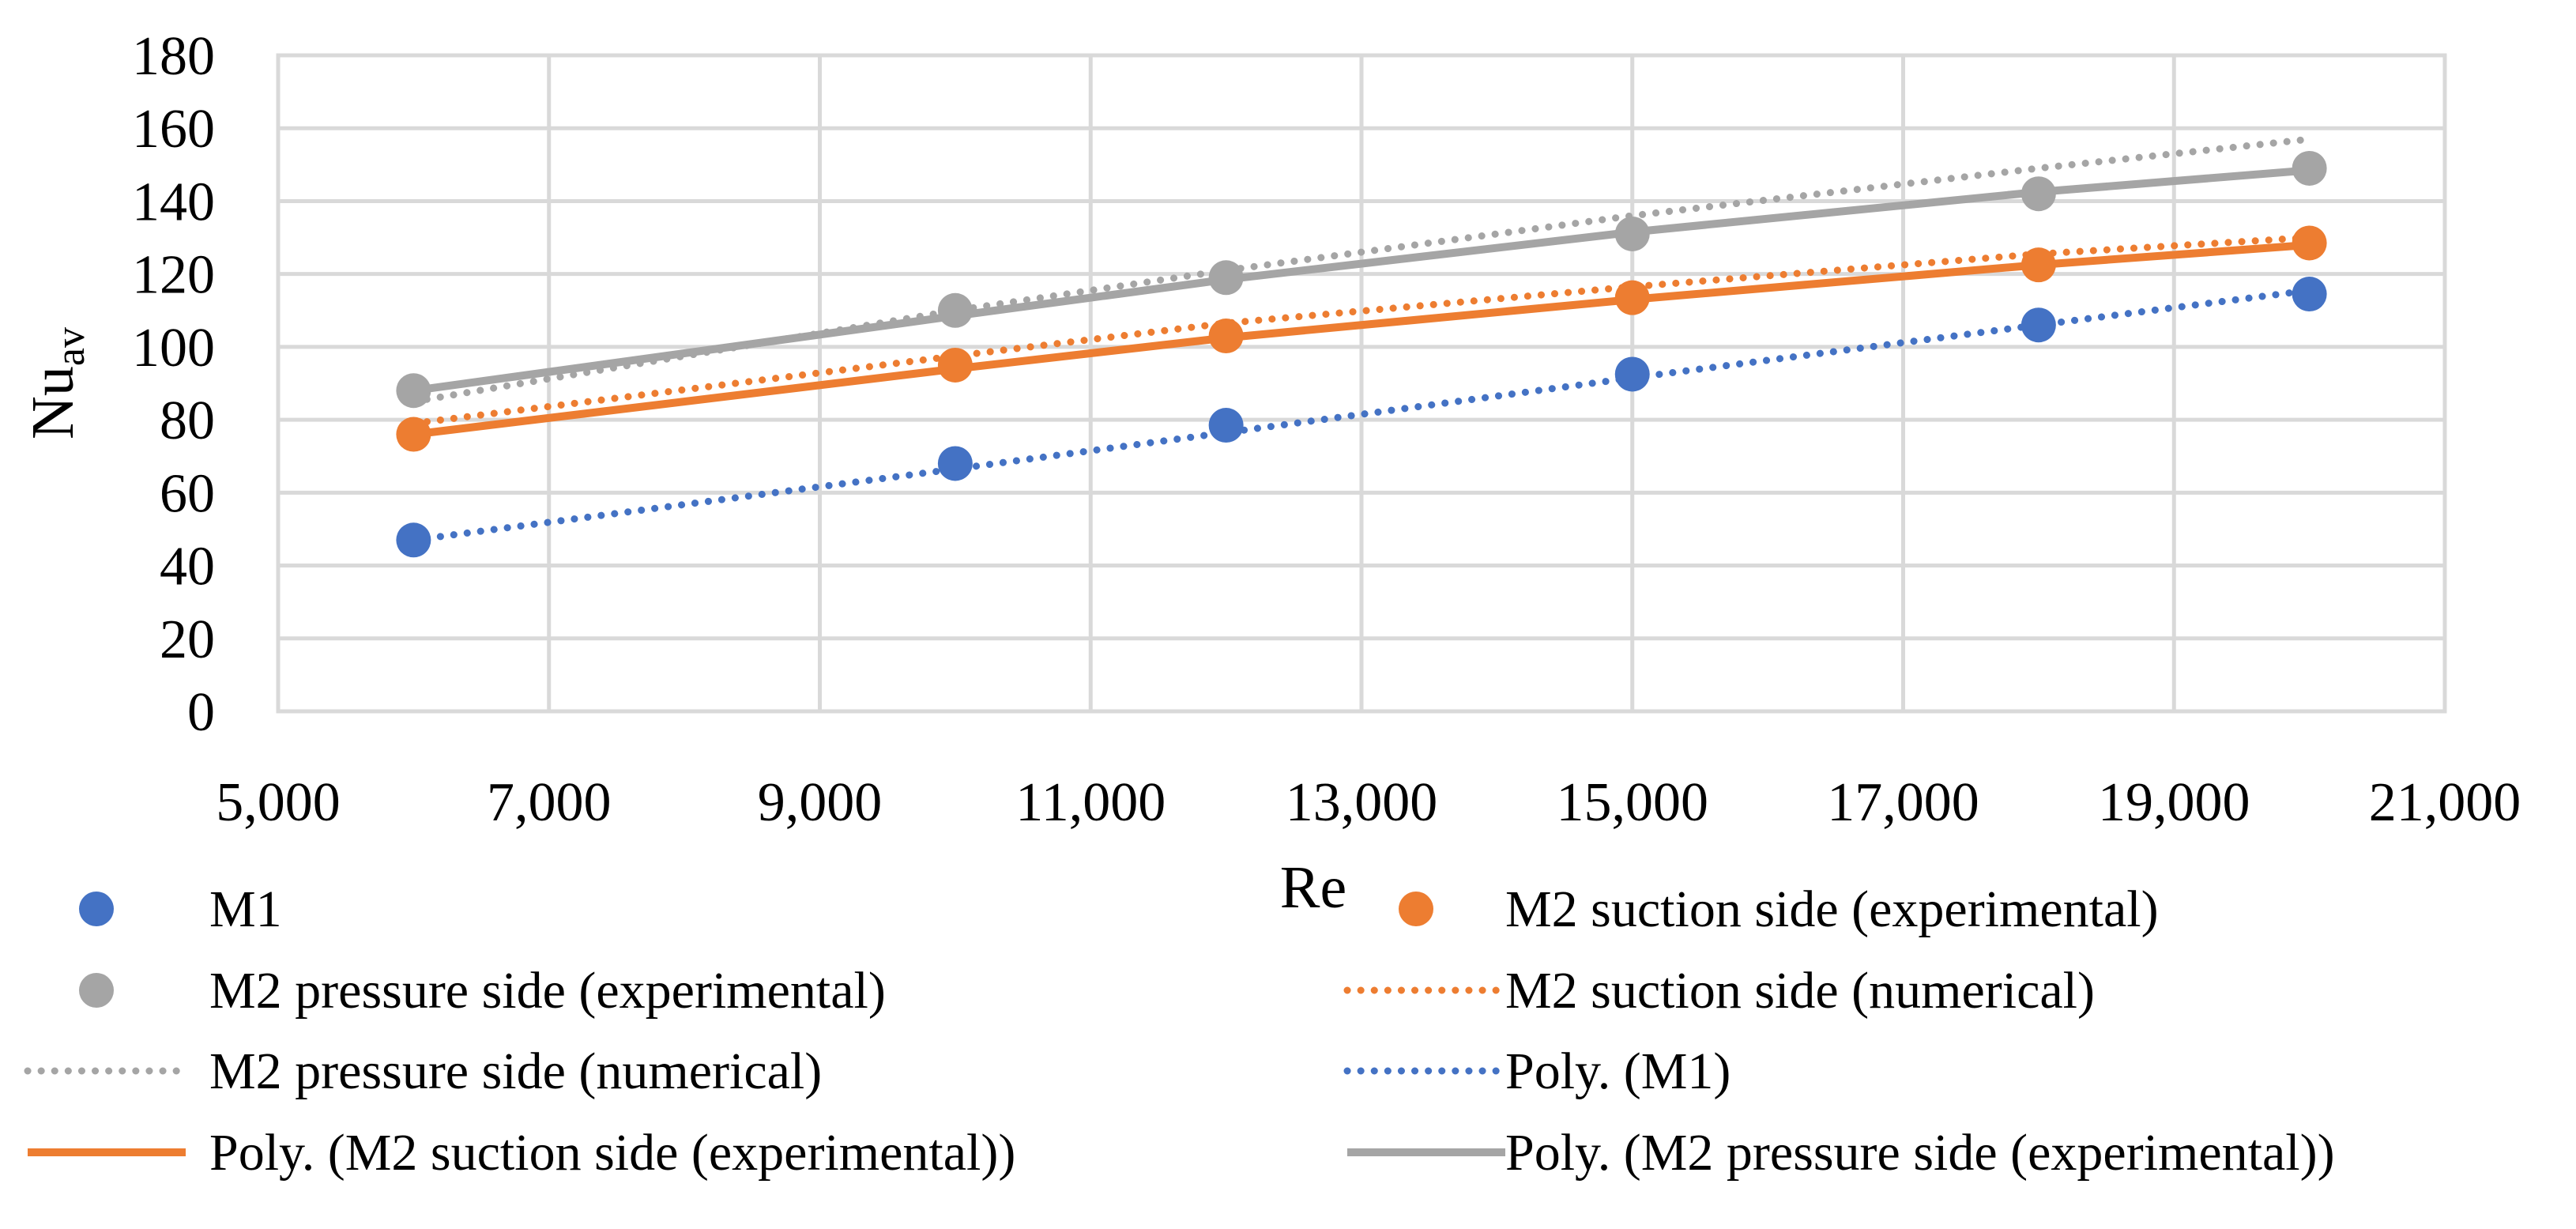  I want to click on y-axis-title: Nuav, so click(56, 383).